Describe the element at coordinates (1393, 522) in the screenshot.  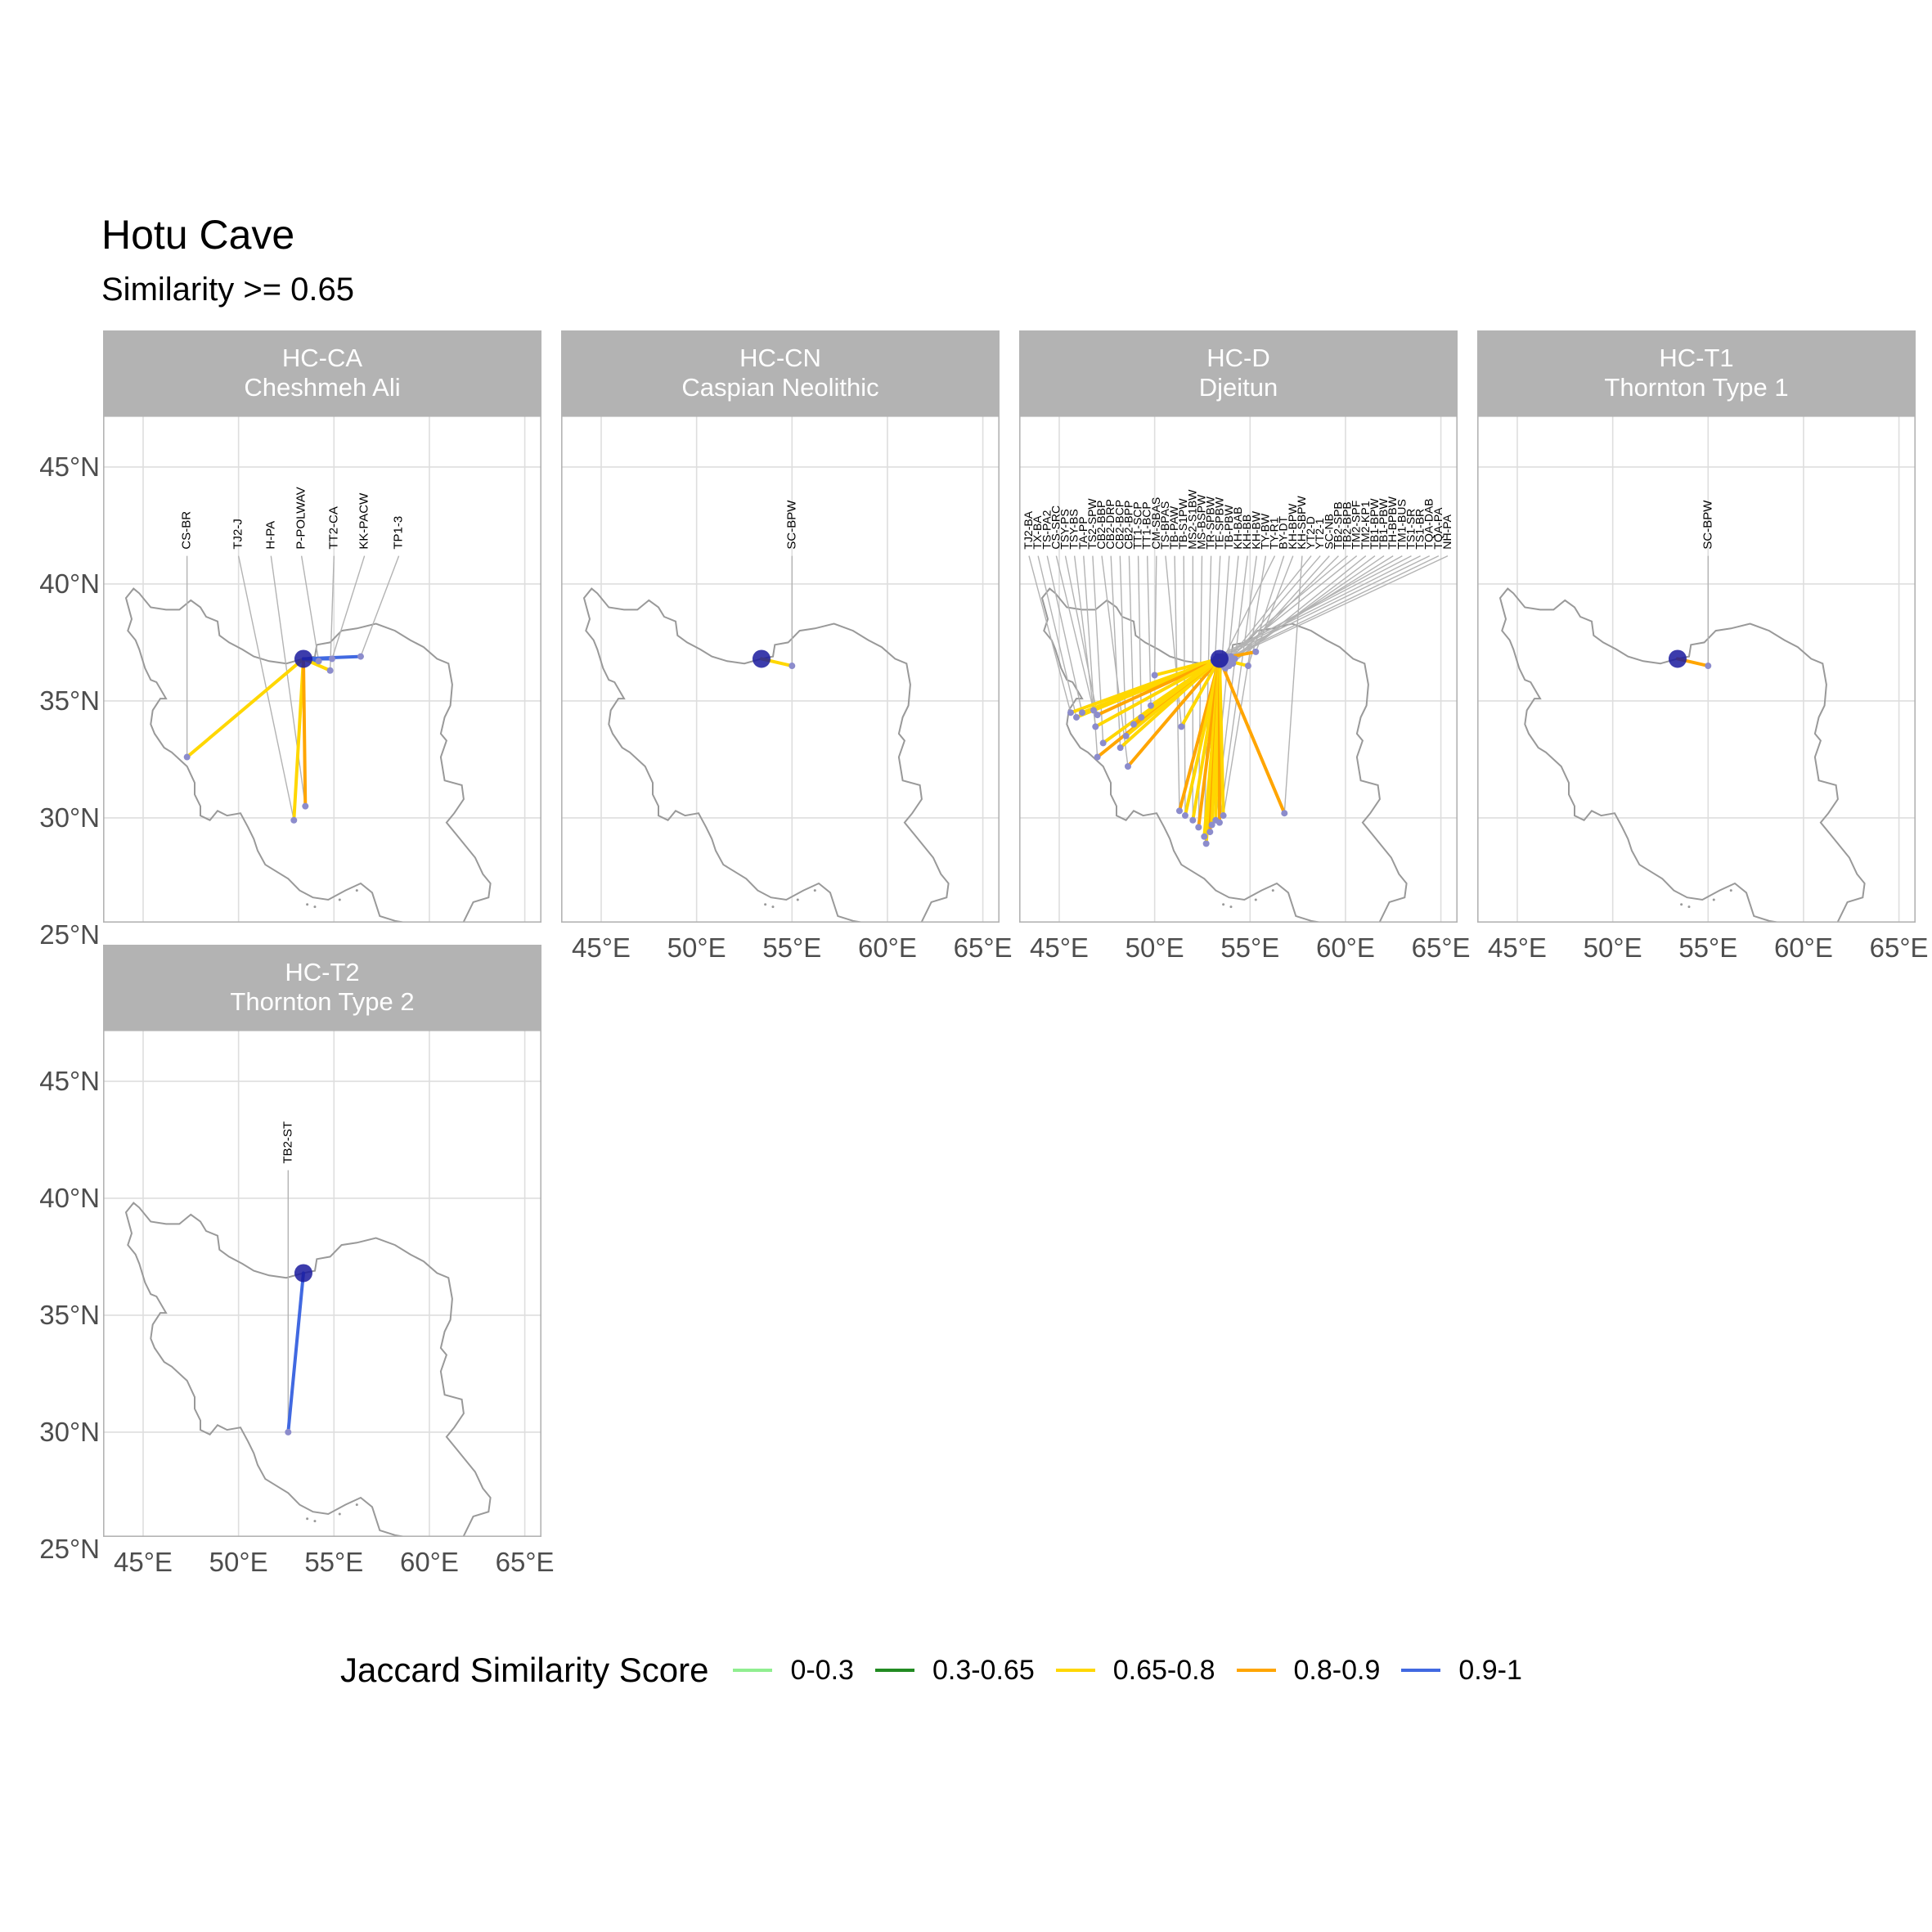
I see `site-label: TH-BPBW` at that location.